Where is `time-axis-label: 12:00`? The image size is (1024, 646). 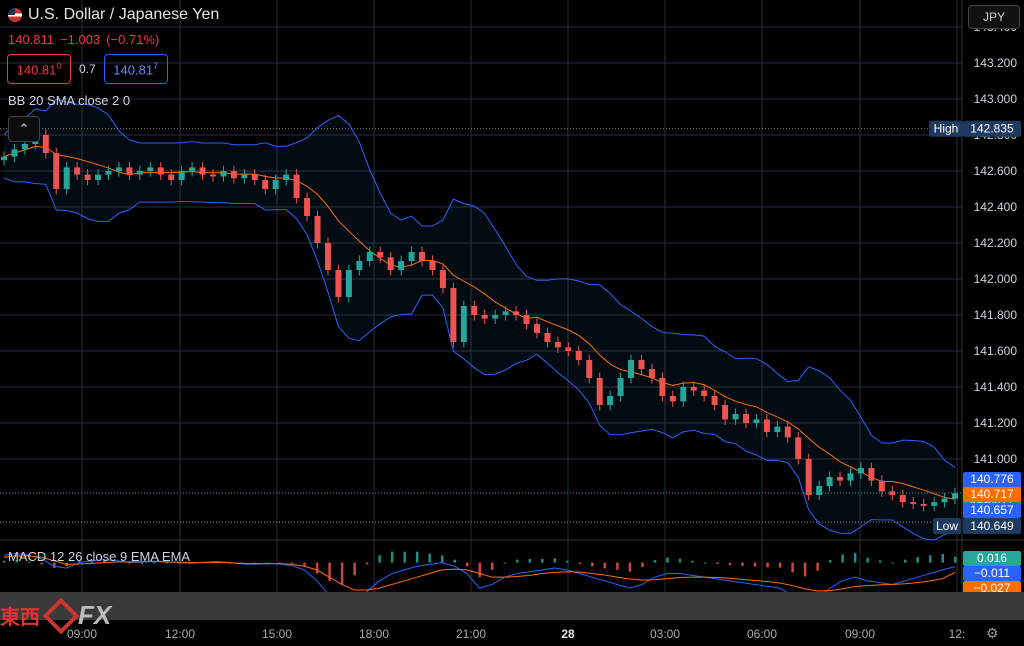
time-axis-label: 12:00 is located at coordinates (180, 634).